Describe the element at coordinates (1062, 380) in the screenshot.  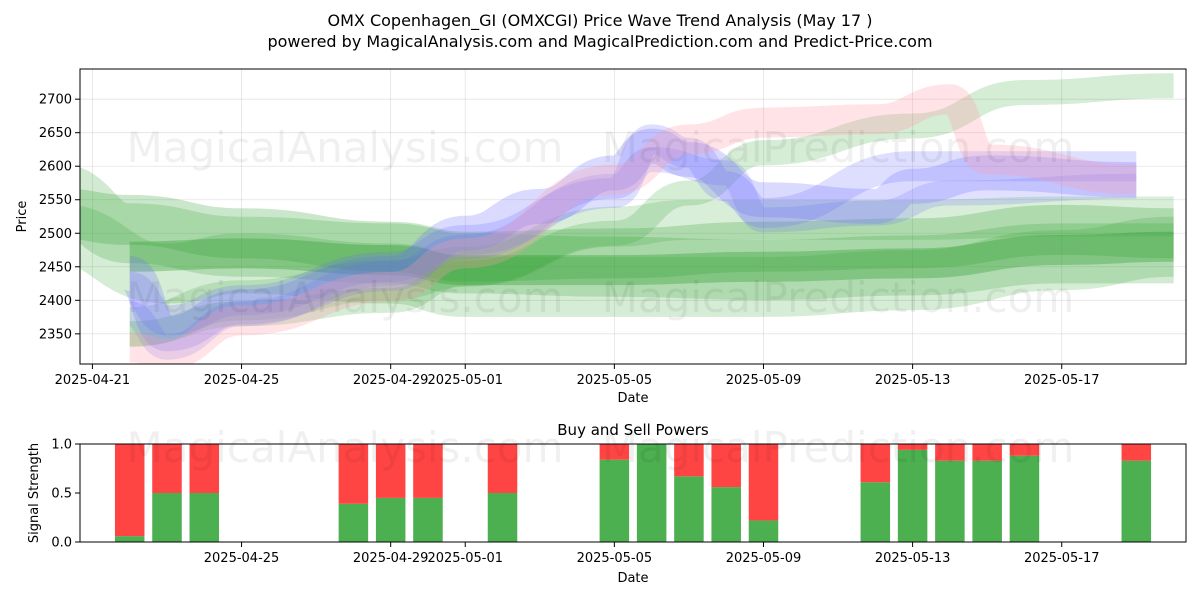
I see `x-tick-label: 2025-05-17` at that location.